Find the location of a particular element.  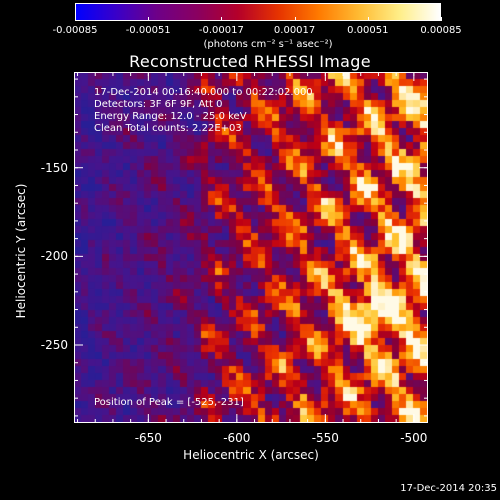

colorbar-units: (photons cm⁻² s⁻¹ asec⁻²) is located at coordinates (268, 44).